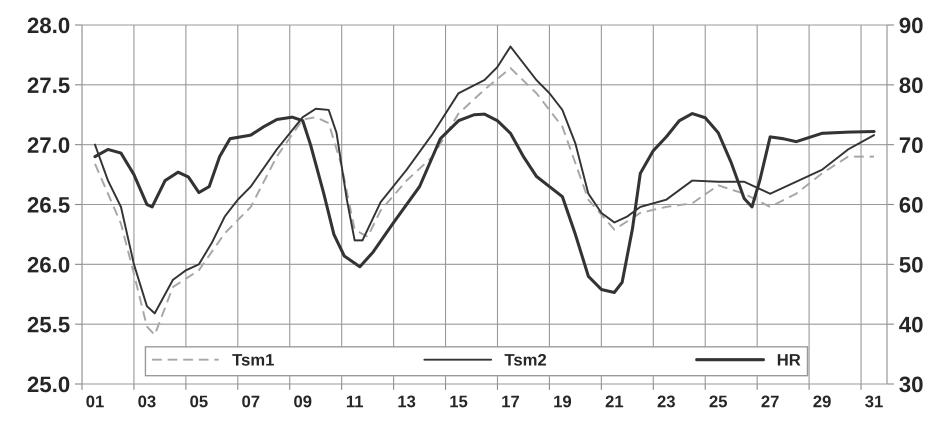 This screenshot has width=934, height=424. I want to click on x-tick-label: 09, so click(303, 402).